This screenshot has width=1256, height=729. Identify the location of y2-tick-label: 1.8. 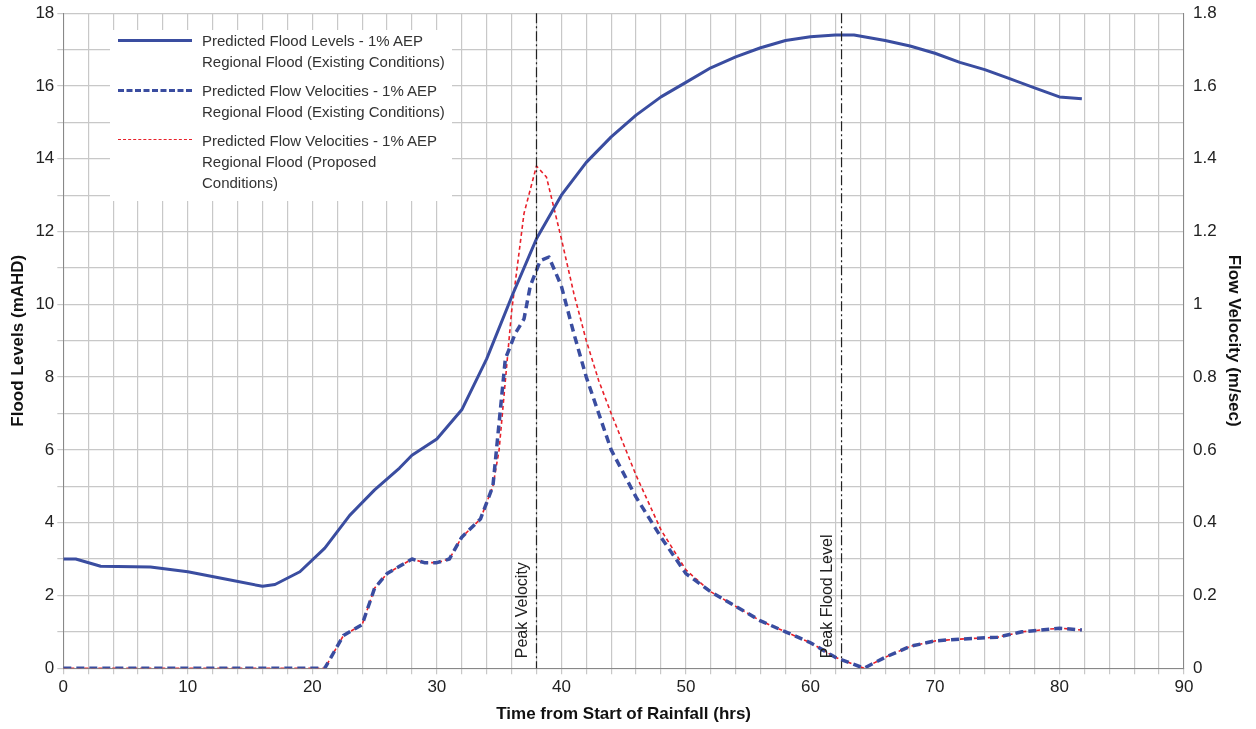
(1204, 12).